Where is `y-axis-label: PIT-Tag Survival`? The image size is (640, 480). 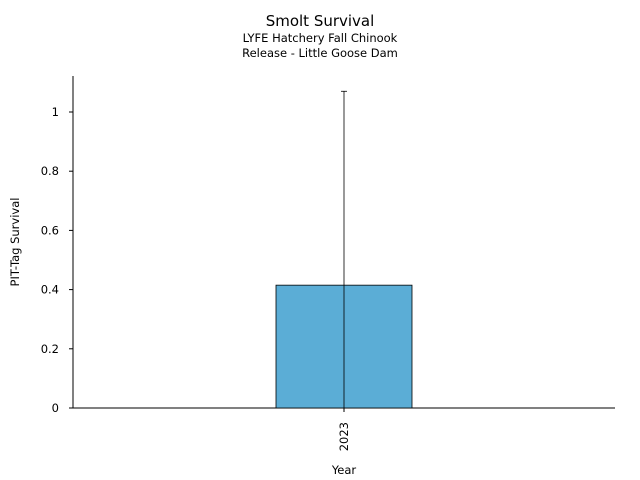
y-axis-label: PIT-Tag Survival is located at coordinates (15, 242).